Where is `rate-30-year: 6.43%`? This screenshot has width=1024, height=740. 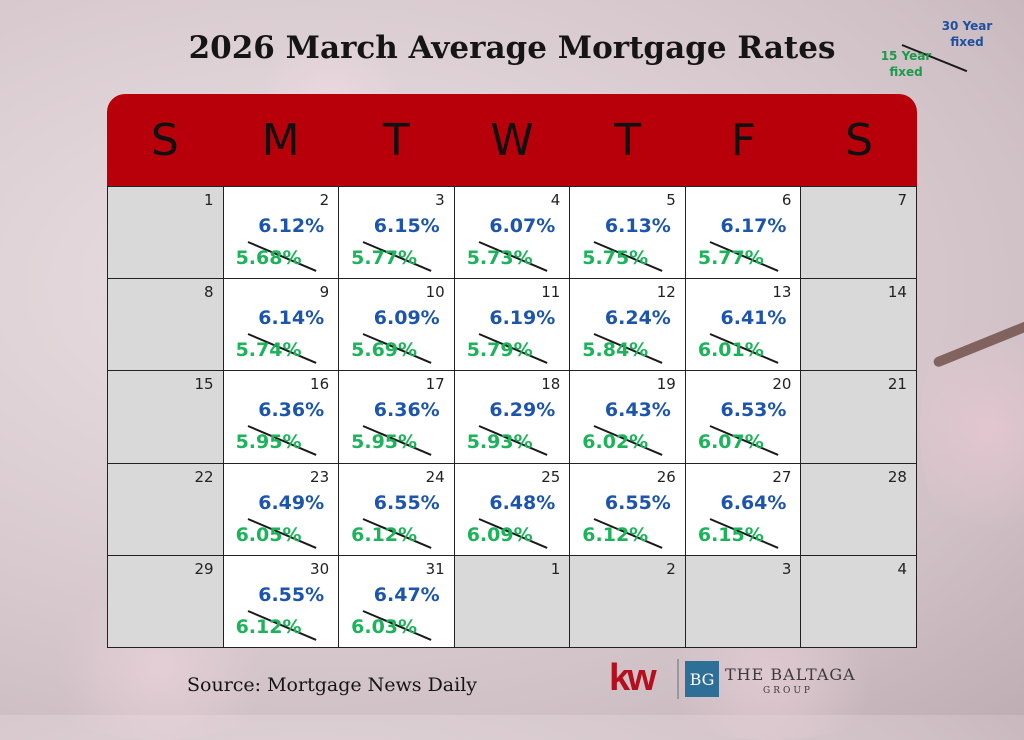 rate-30-year: 6.43% is located at coordinates (637, 410).